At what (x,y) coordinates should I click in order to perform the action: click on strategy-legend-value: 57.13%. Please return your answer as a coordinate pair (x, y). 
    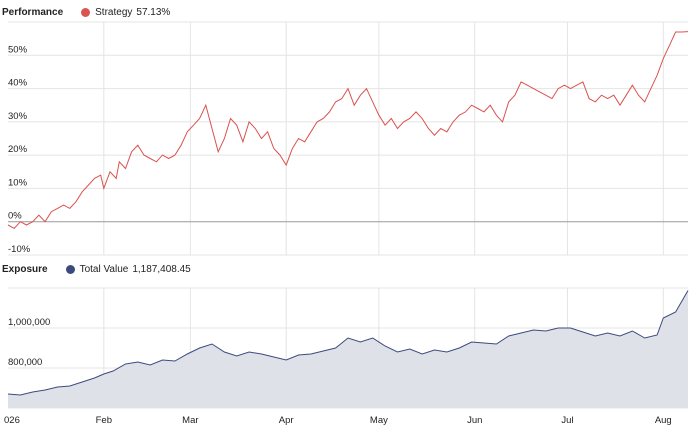
    Looking at the image, I should click on (153, 12).